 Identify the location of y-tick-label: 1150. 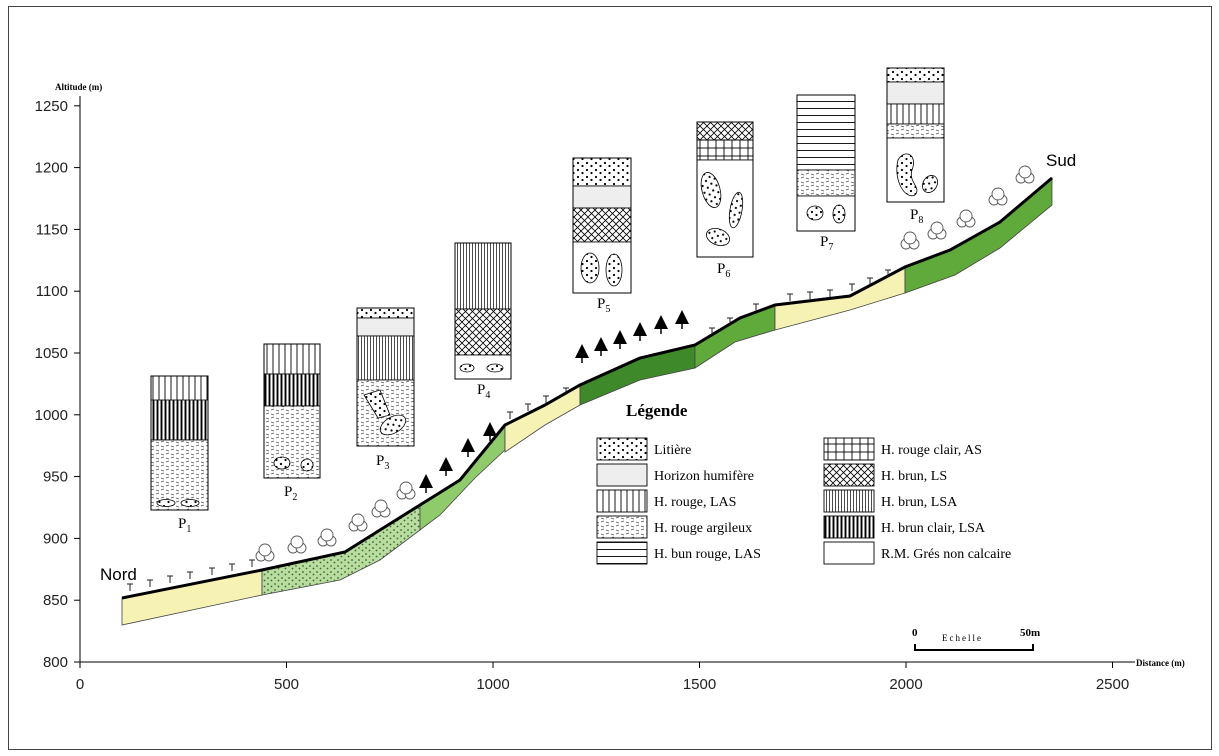
(52, 229).